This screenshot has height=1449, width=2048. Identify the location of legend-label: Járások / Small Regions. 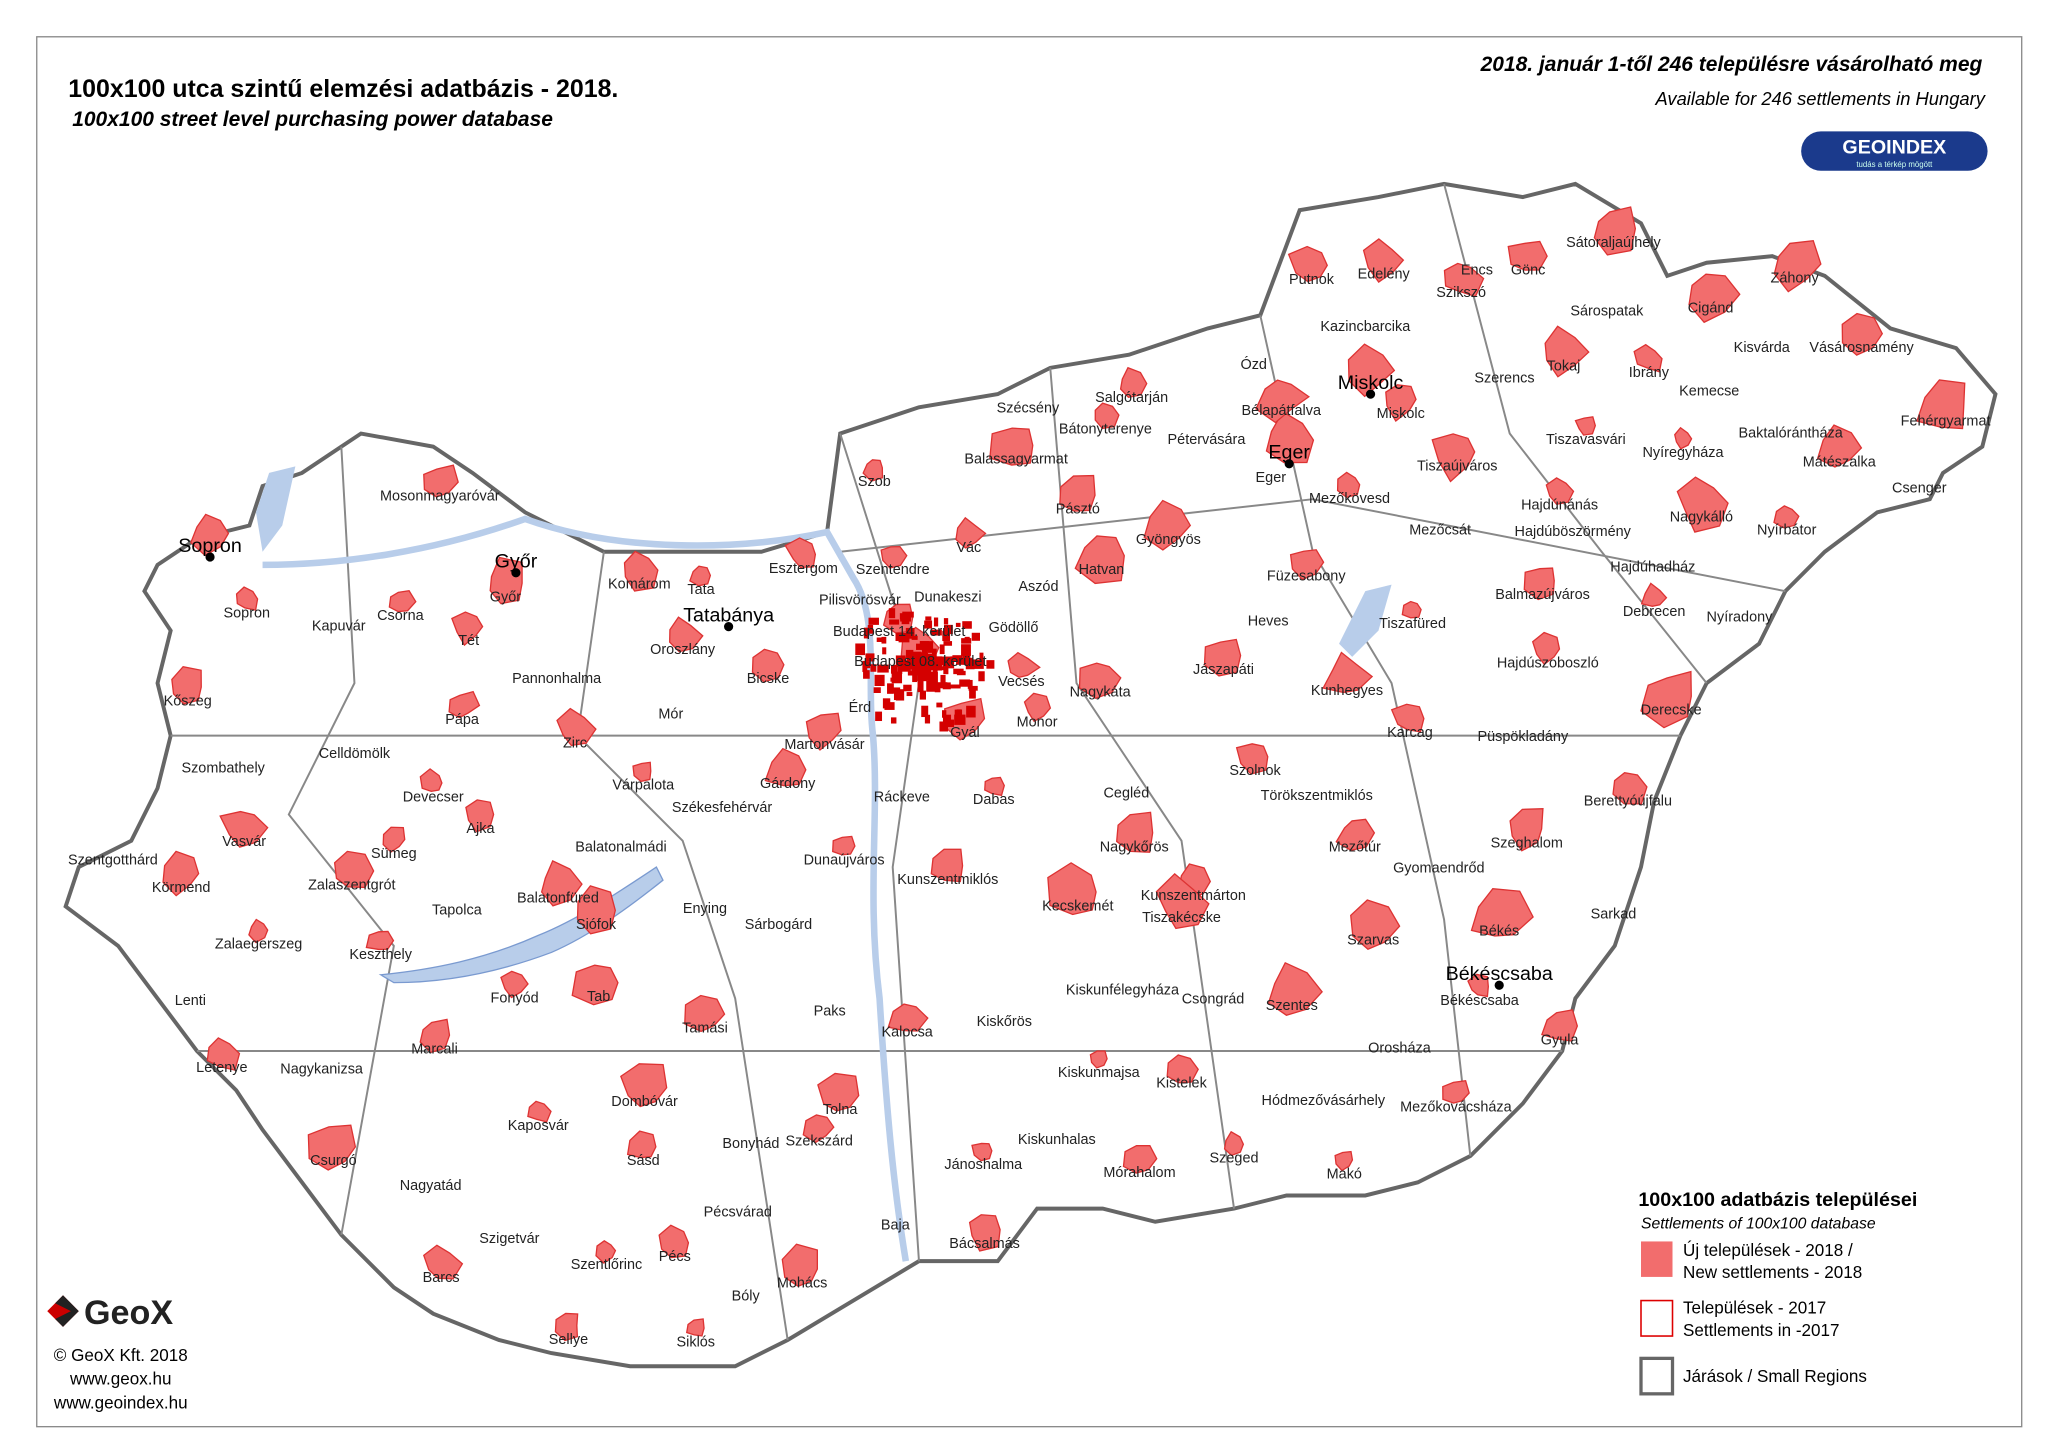
(1775, 1376).